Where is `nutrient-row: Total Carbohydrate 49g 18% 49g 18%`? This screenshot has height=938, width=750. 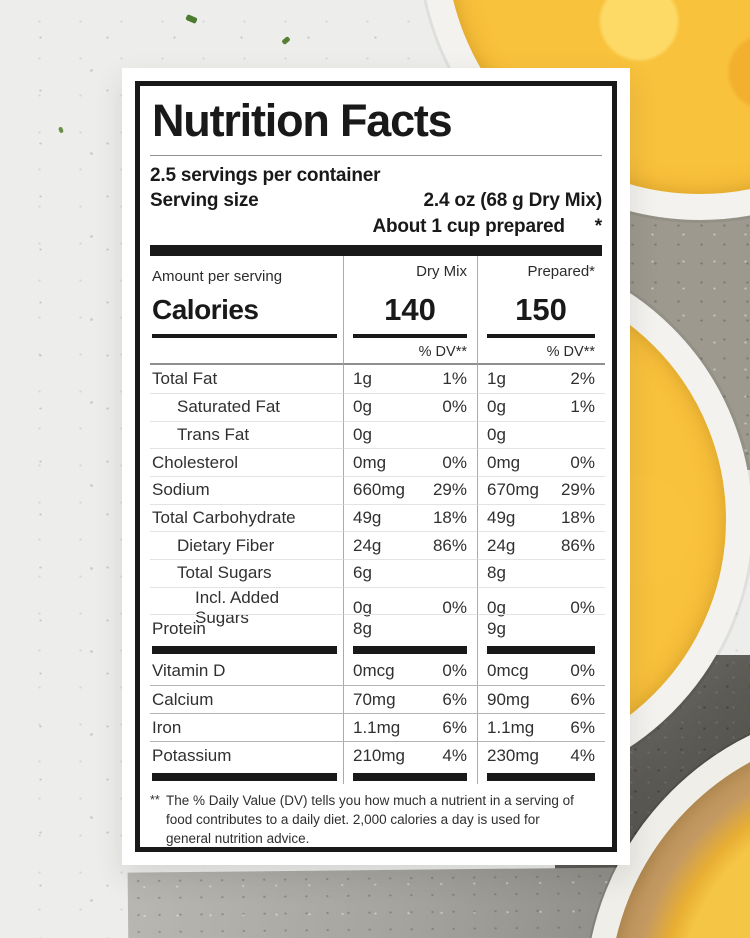
nutrient-row: Total Carbohydrate 49g 18% 49g 18% is located at coordinates (377, 517).